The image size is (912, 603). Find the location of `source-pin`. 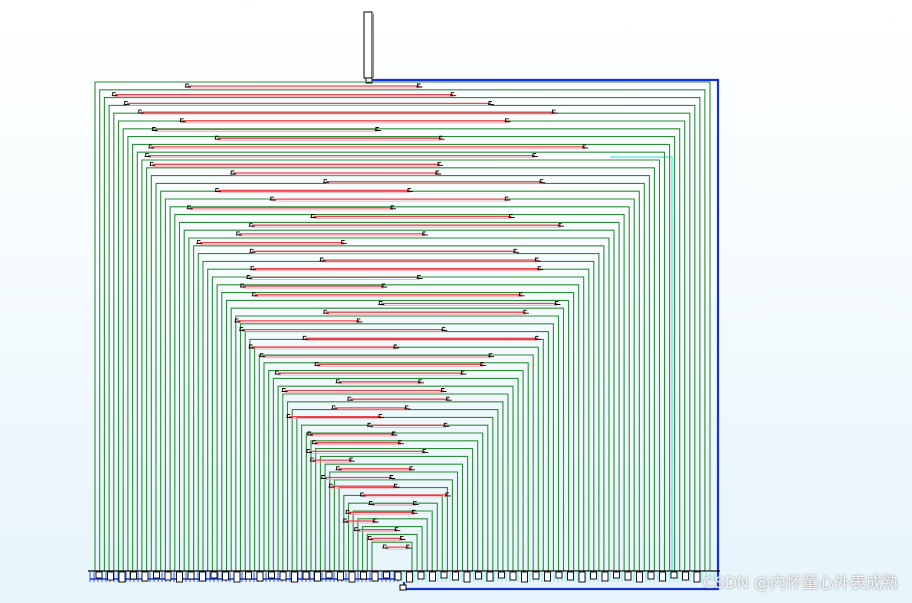

source-pin is located at coordinates (368, 45).